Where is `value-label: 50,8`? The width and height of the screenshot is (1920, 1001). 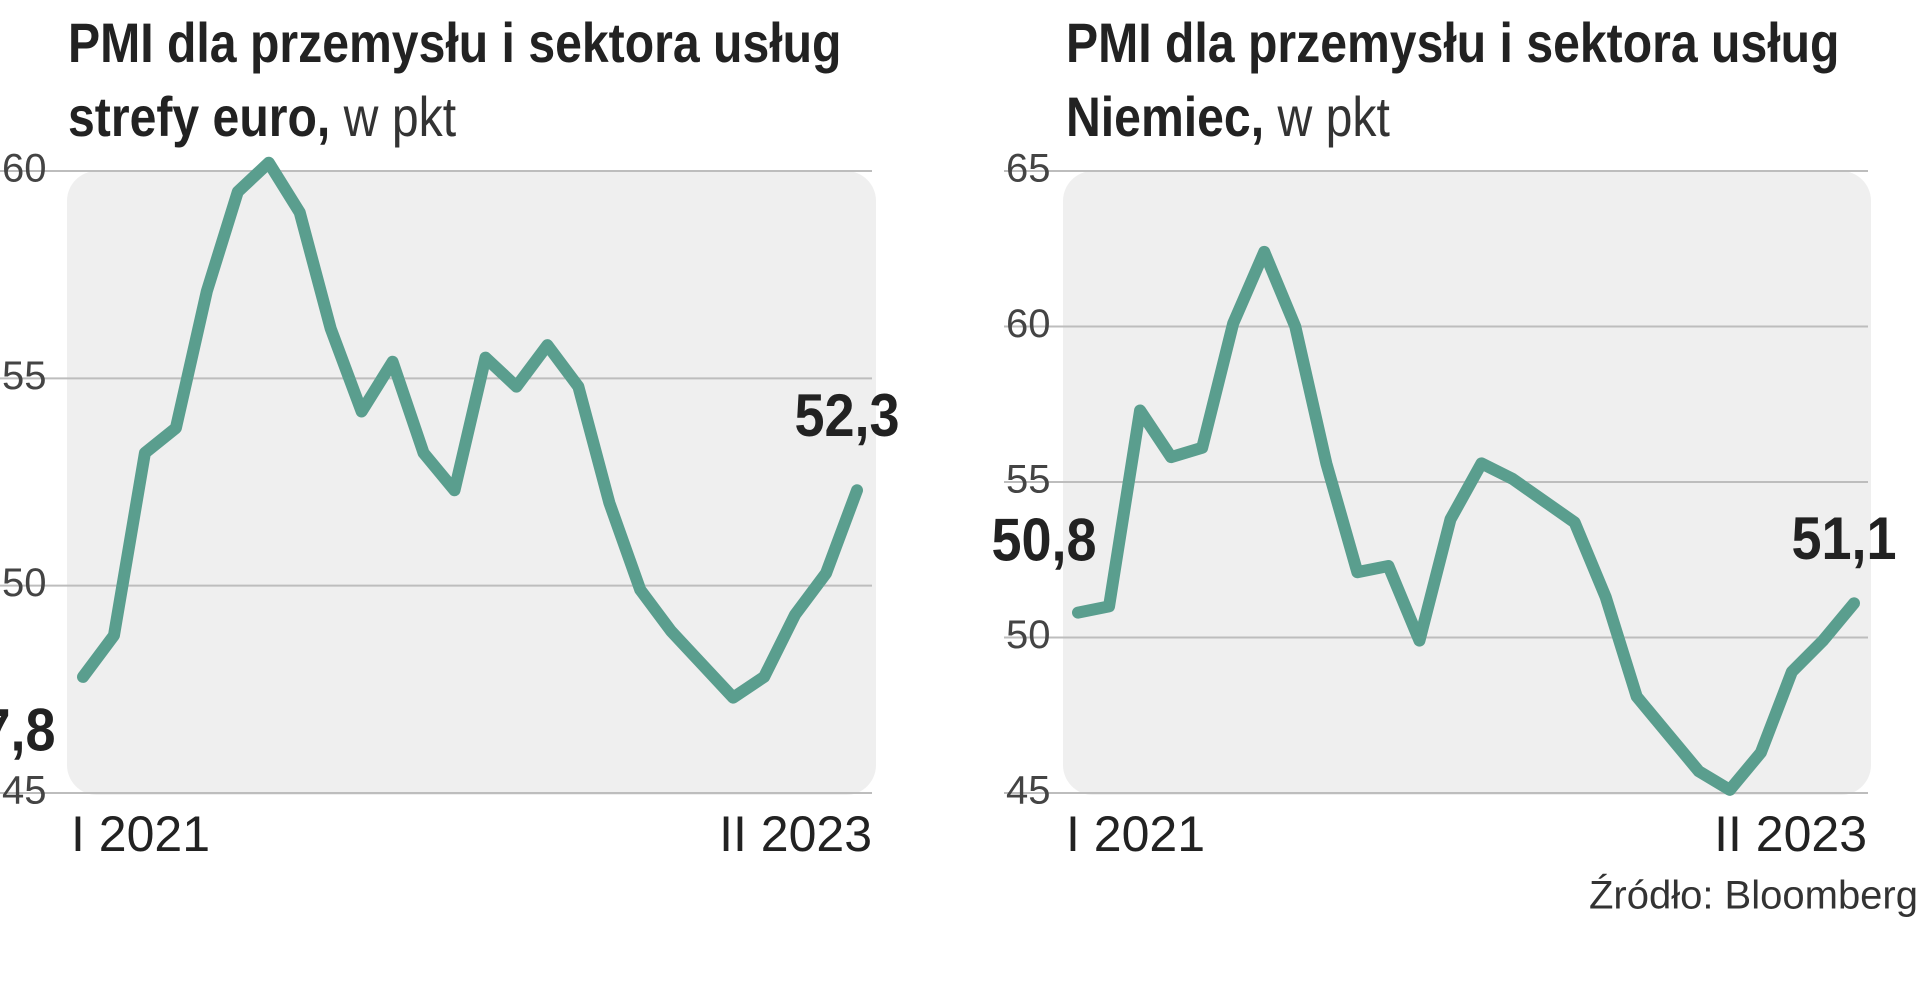 value-label: 50,8 is located at coordinates (1043, 540).